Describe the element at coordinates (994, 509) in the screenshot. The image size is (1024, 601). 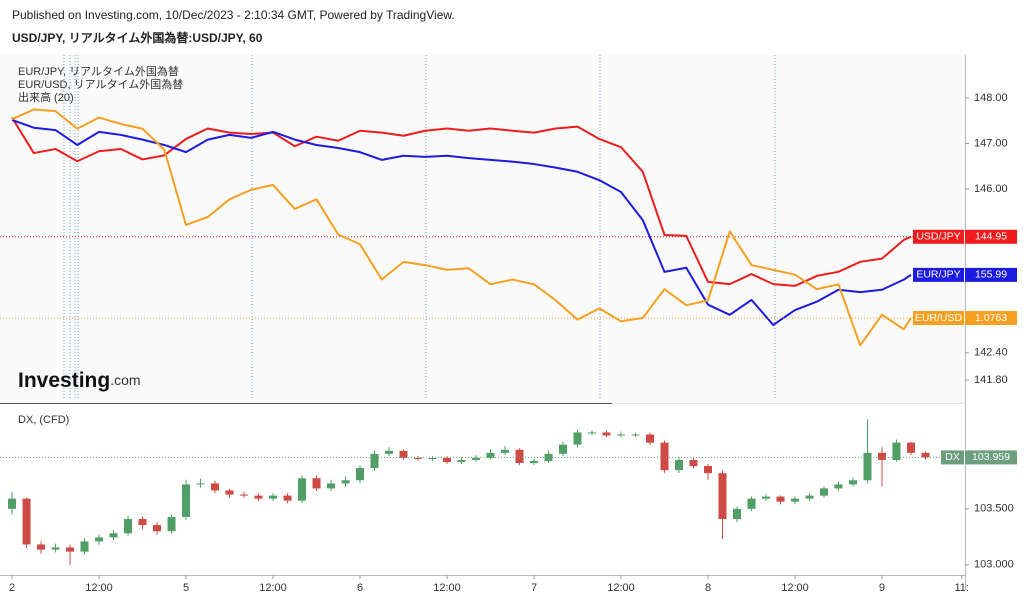
I see `y-tick-label: 103.500` at that location.